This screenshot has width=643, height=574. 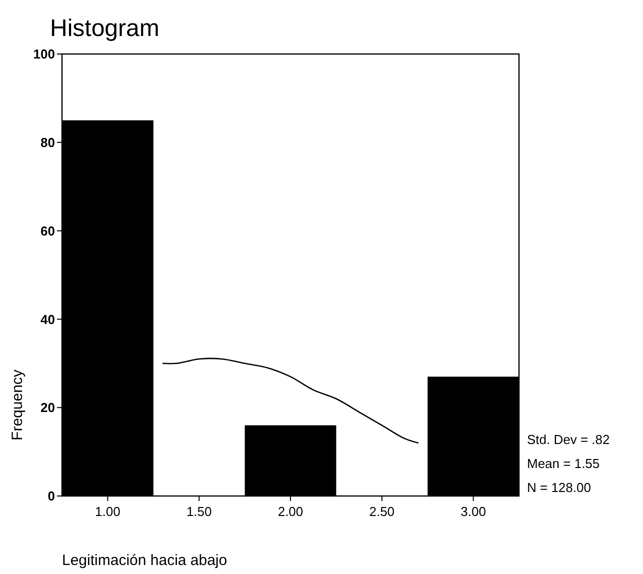 I want to click on y-axis-title: Frequency, so click(x=17, y=404).